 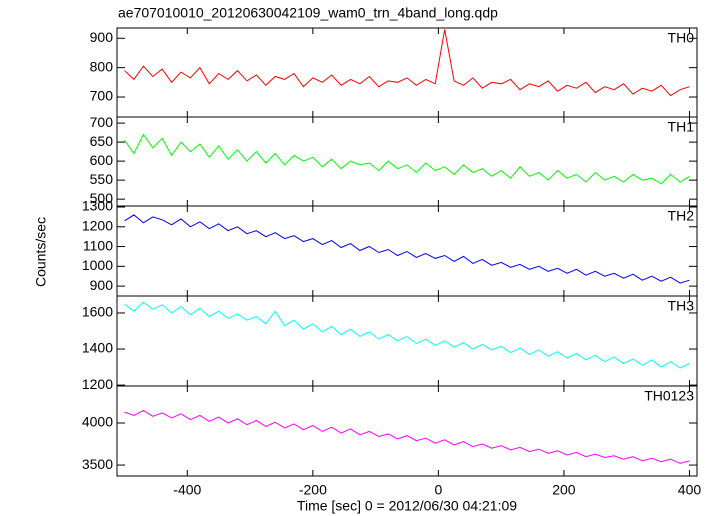 What do you see at coordinates (313, 490) in the screenshot?
I see `x-tick-label: -200` at bounding box center [313, 490].